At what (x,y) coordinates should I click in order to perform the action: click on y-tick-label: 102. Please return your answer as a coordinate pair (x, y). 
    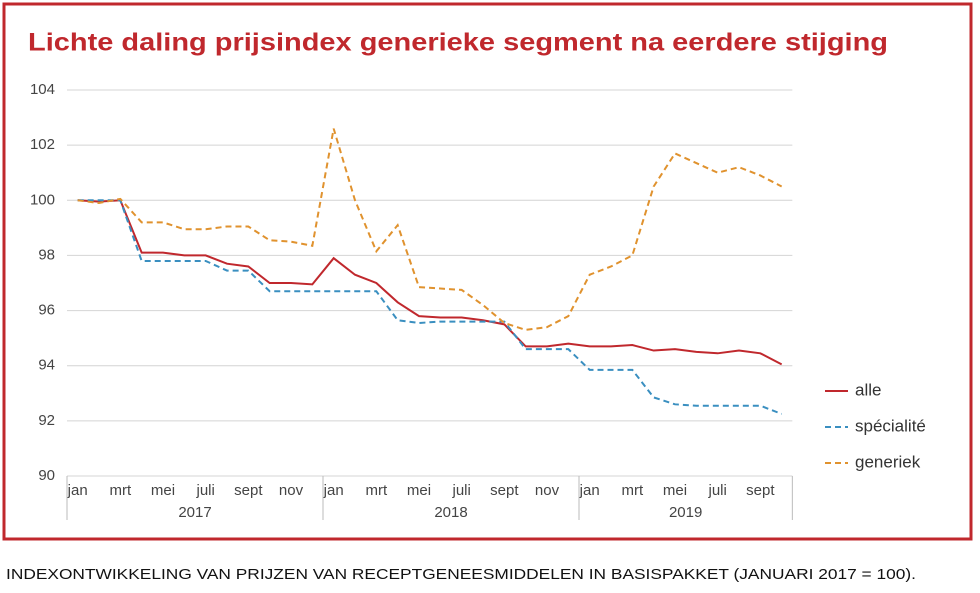
    Looking at the image, I should click on (42, 144).